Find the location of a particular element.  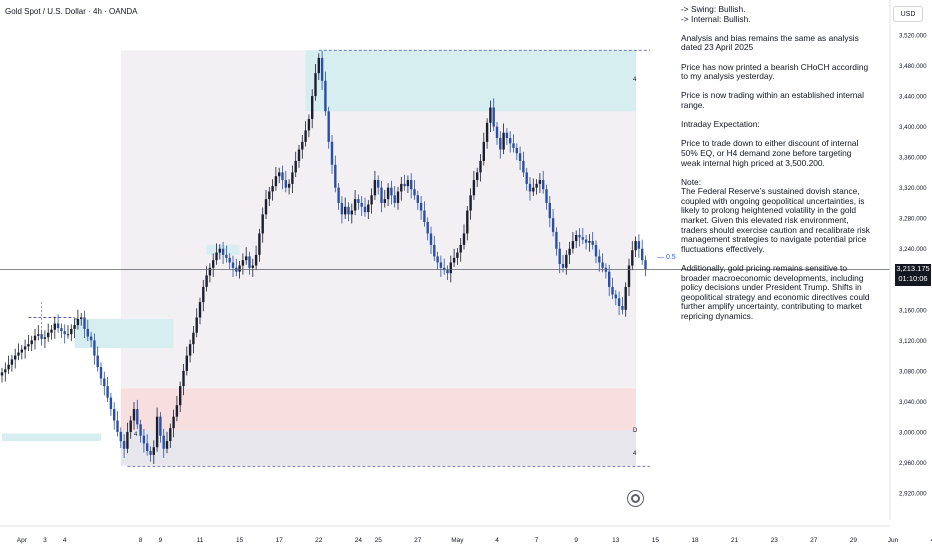

y-tick-label: 3,160.000 is located at coordinates (913, 310).